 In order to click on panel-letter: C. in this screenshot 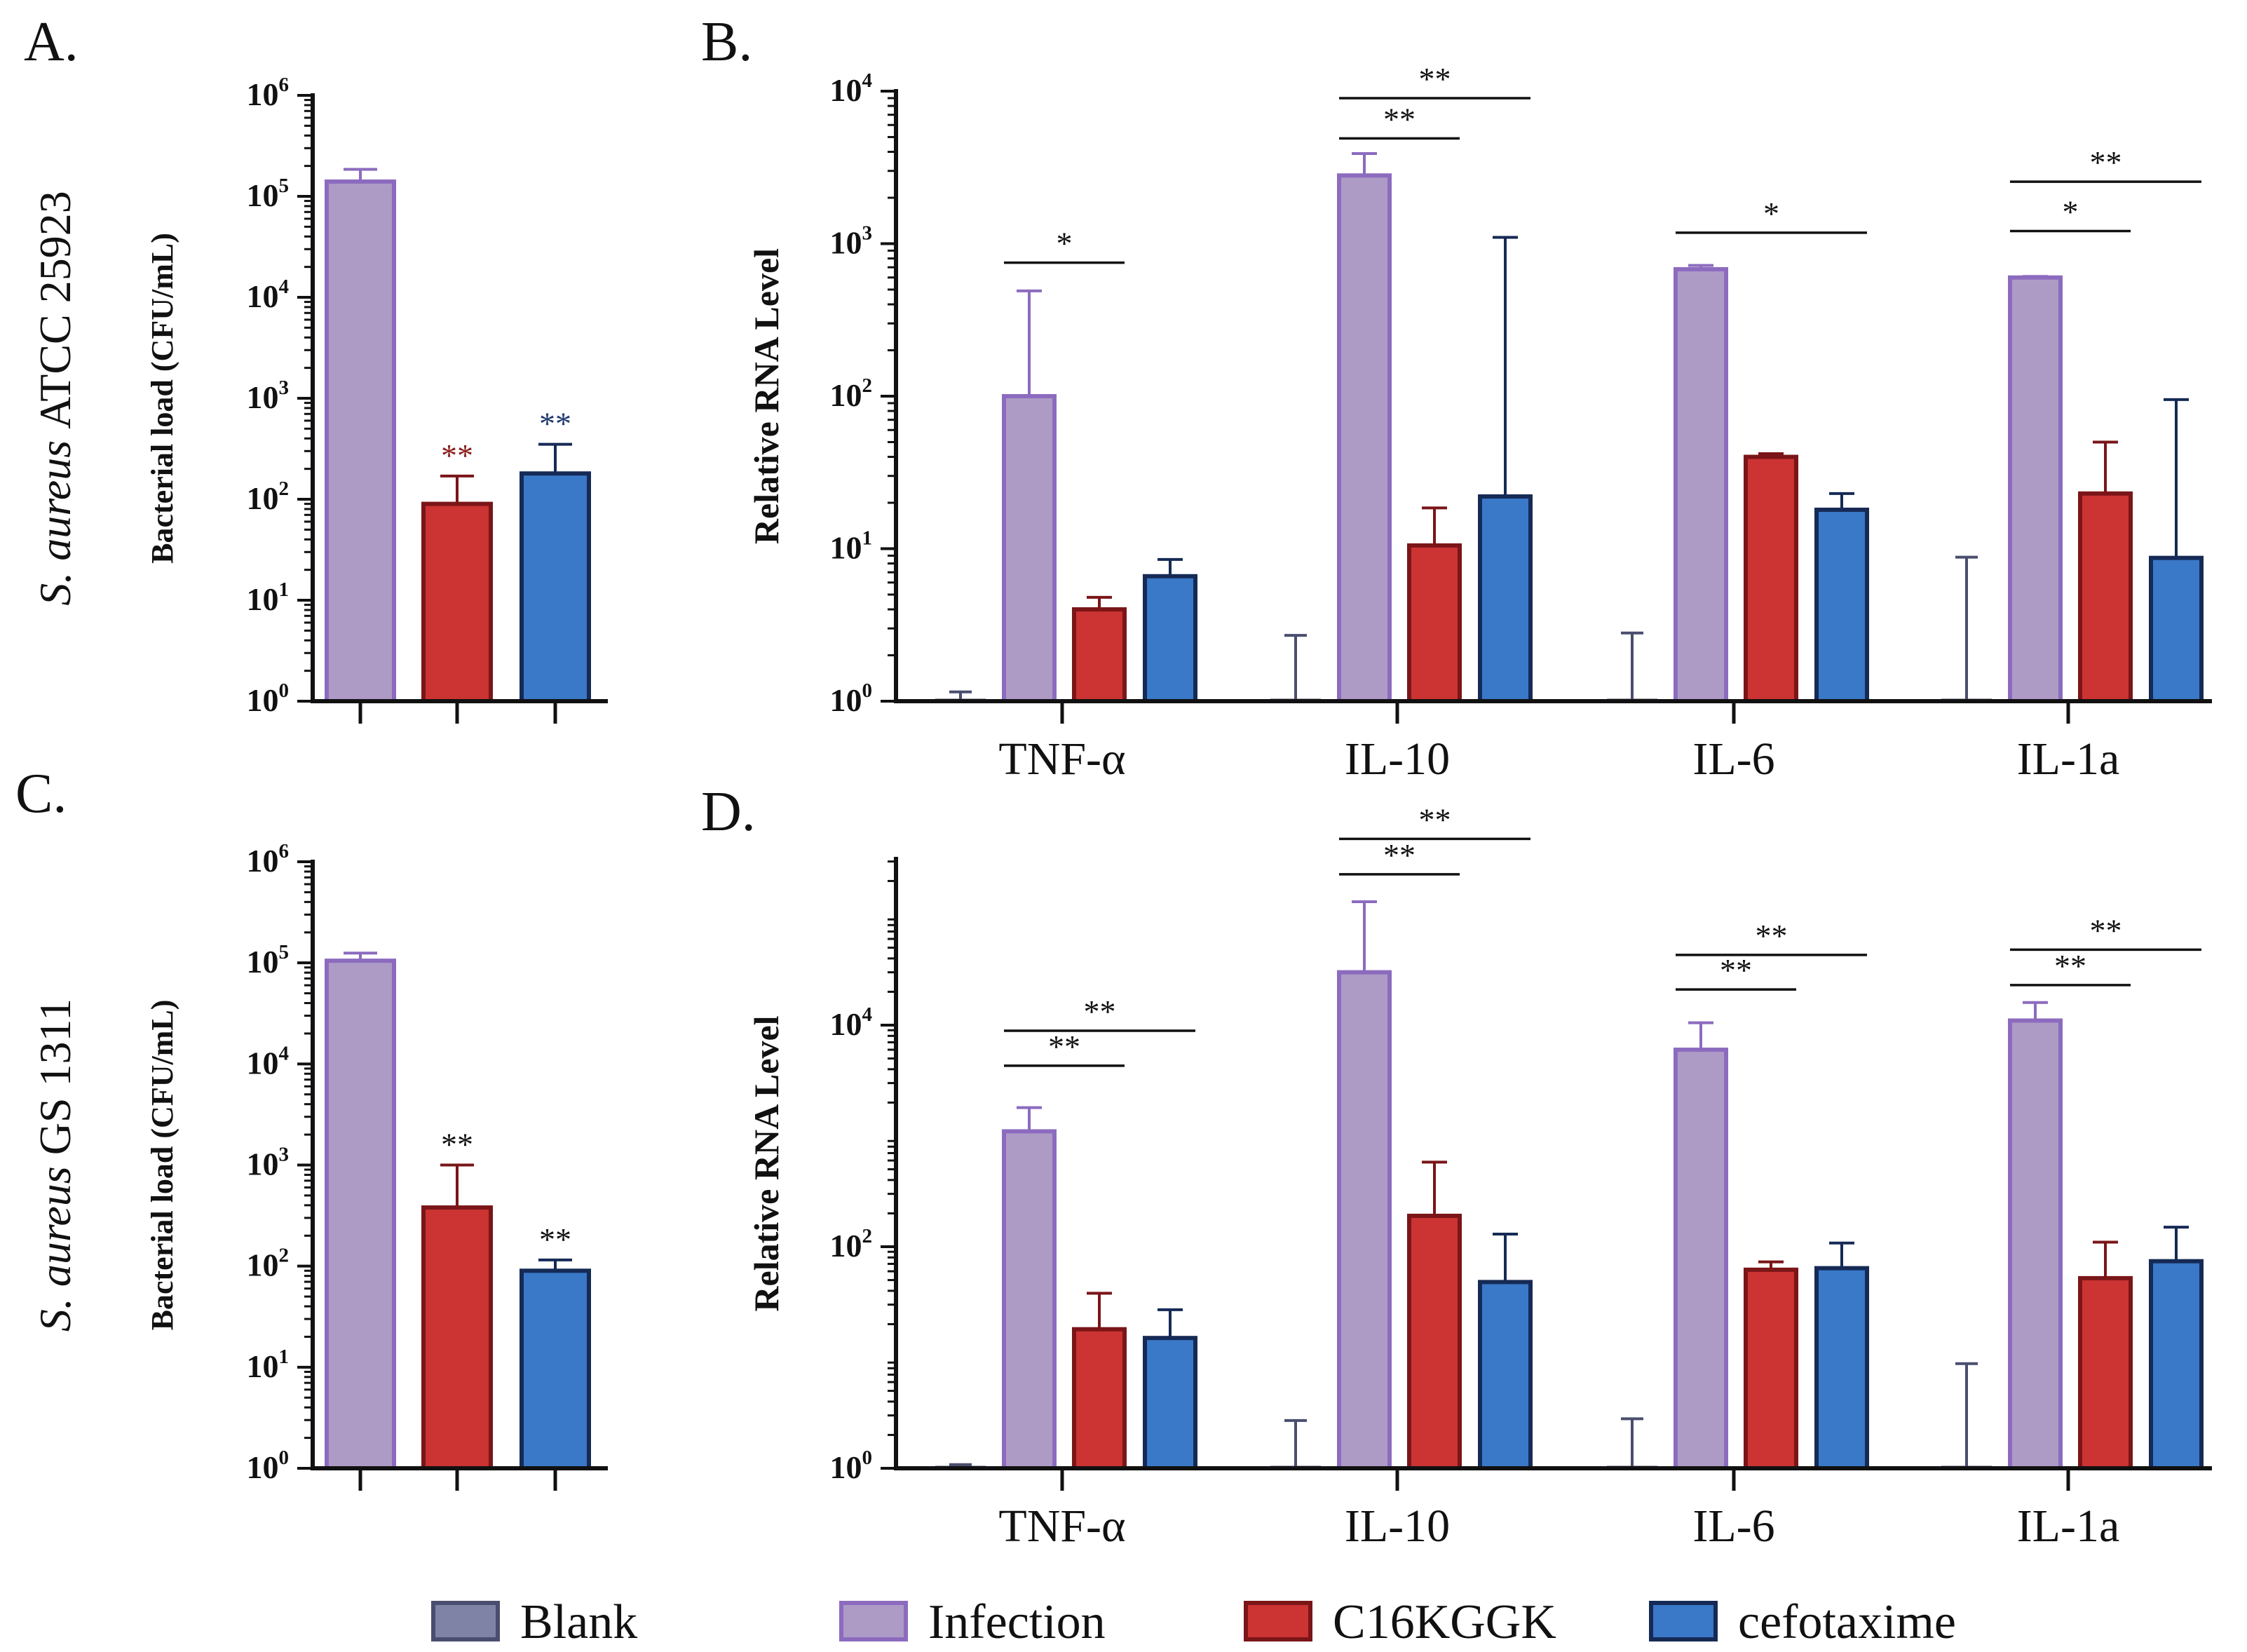, I will do `click(41, 794)`.